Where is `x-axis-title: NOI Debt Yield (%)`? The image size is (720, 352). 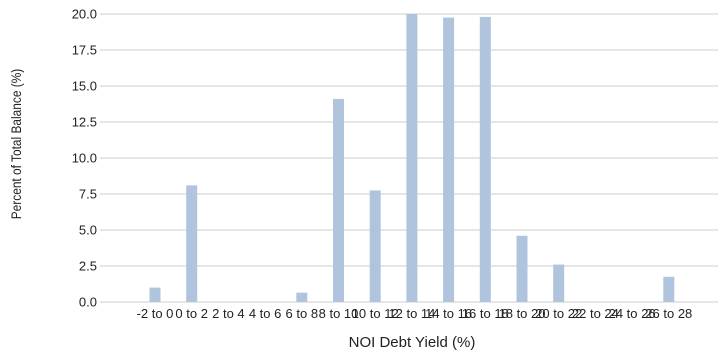
x-axis-title: NOI Debt Yield (%) is located at coordinates (412, 342).